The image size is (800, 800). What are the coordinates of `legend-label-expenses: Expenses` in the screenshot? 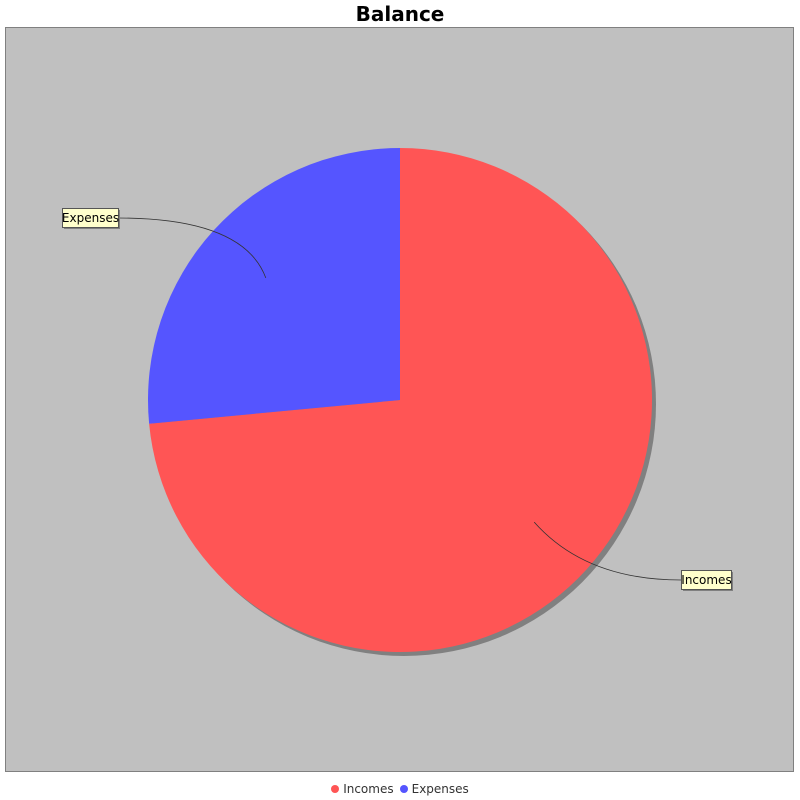 It's located at (440, 789).